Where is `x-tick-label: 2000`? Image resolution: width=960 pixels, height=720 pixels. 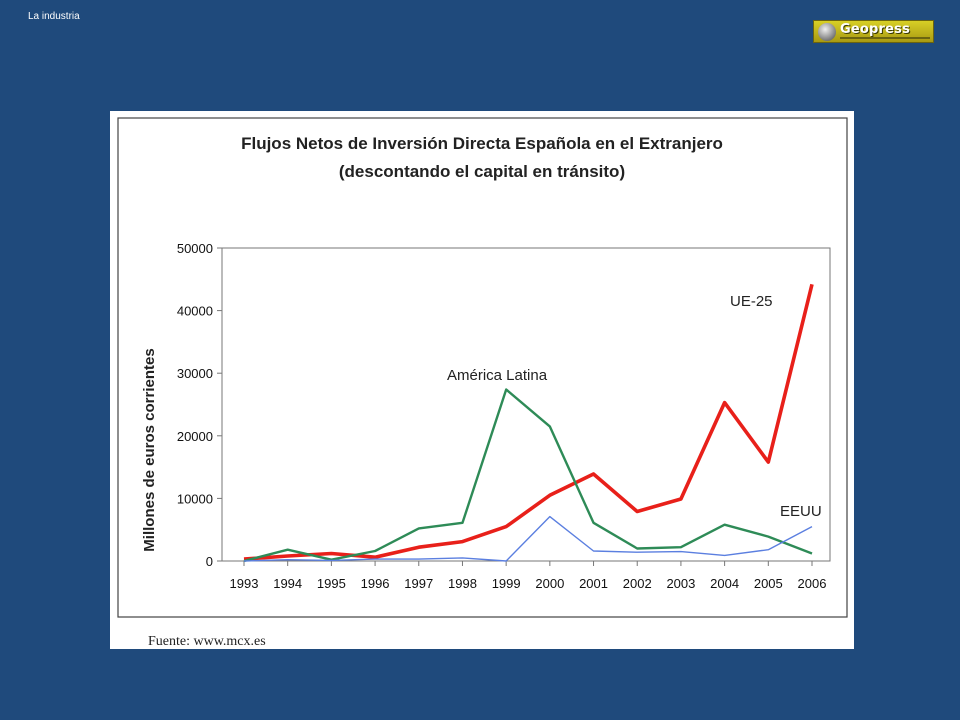 x-tick-label: 2000 is located at coordinates (549, 583).